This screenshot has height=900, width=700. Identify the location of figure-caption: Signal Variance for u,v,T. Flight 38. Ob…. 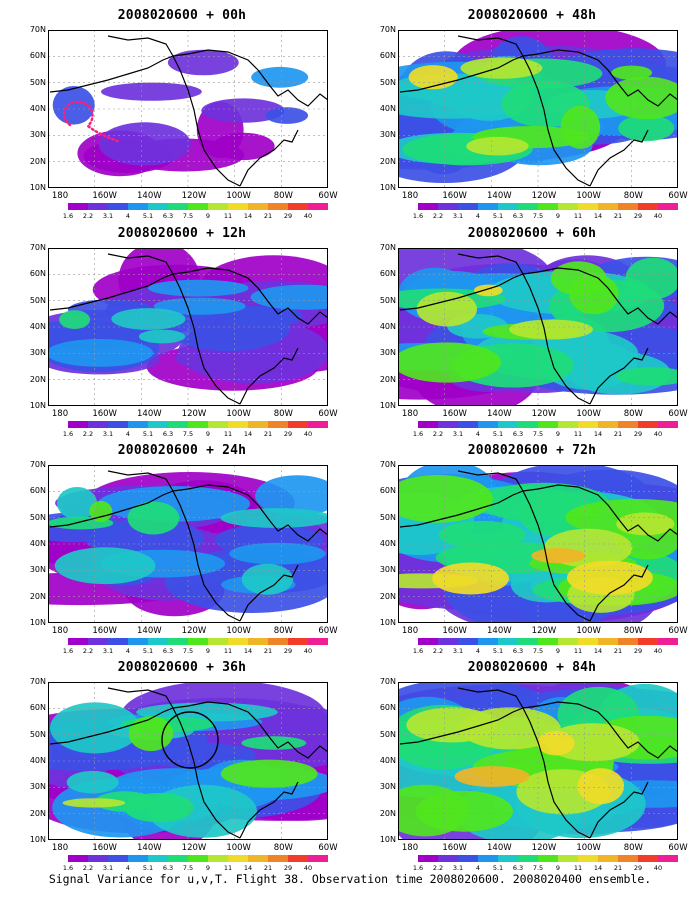
(350, 879).